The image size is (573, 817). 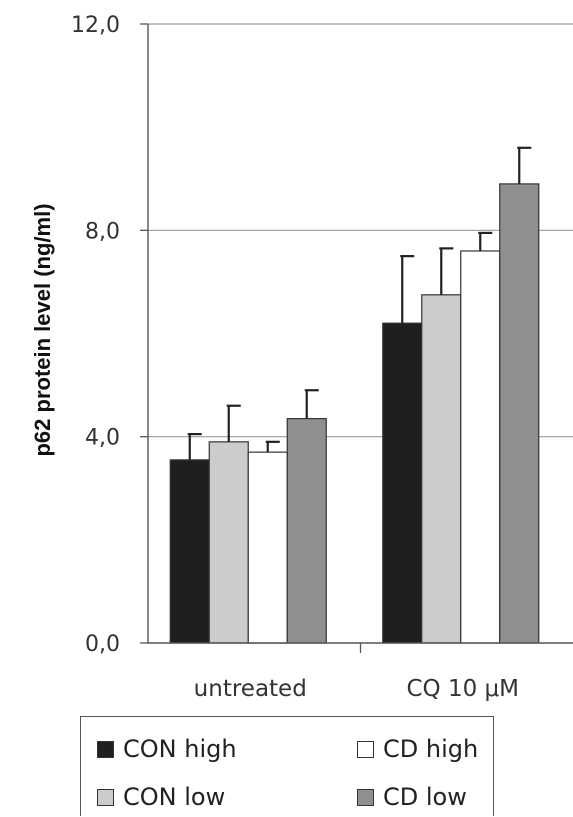 What do you see at coordinates (102, 231) in the screenshot?
I see `y-tick-label: 8,0` at bounding box center [102, 231].